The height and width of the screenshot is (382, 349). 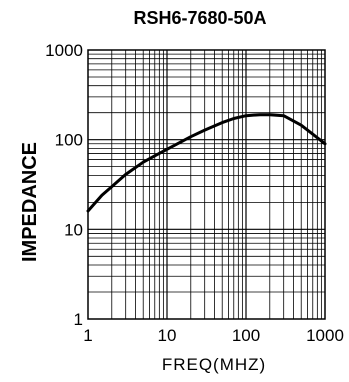 I want to click on y-tick-label: 10, so click(x=73, y=229).